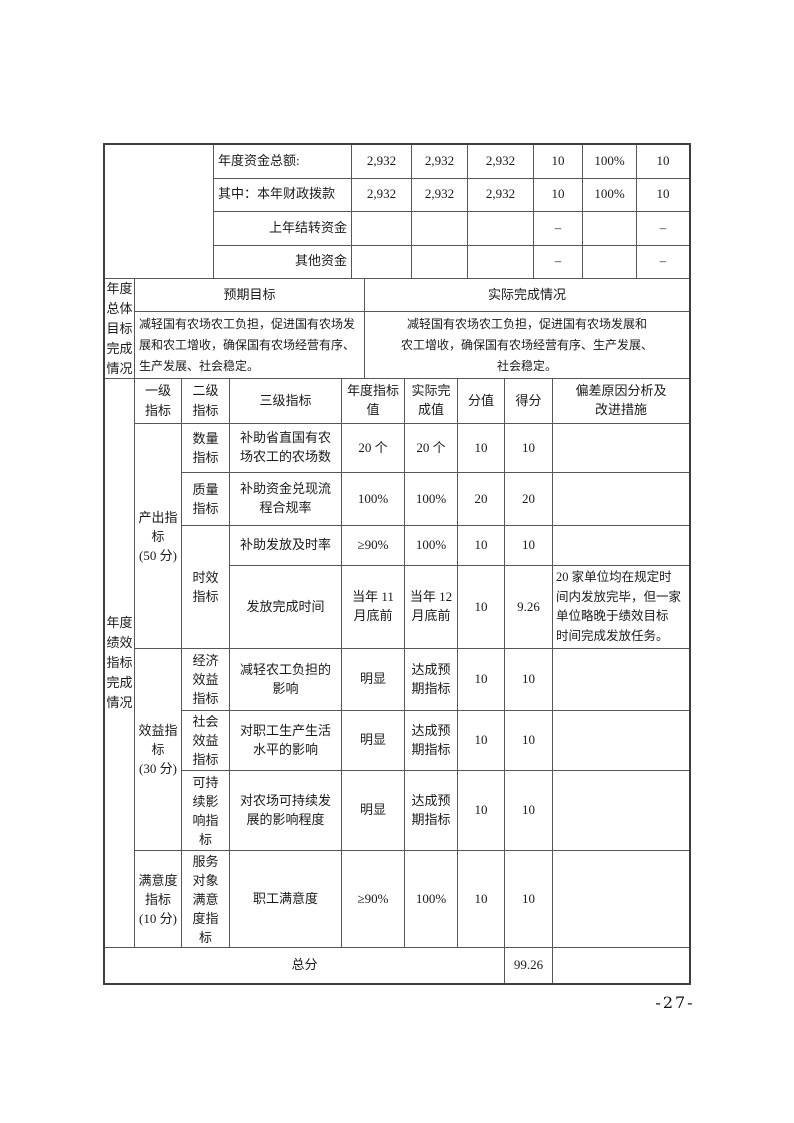 The width and height of the screenshot is (794, 1123). I want to click on header-actual-value: 实际完 成值, so click(431, 401).